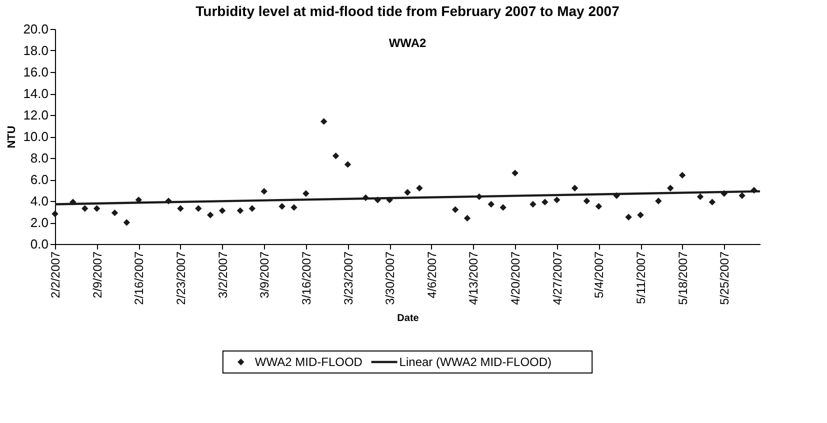 The width and height of the screenshot is (827, 423). Describe the element at coordinates (407, 43) in the screenshot. I see `annotation: WWA2` at that location.